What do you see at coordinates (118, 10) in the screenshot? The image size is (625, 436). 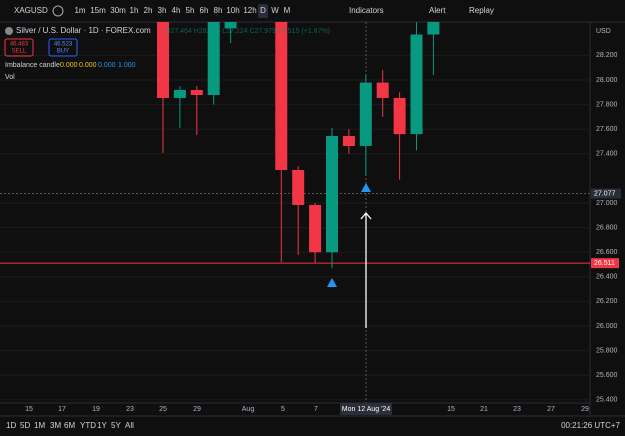 I see `interval: 30m` at bounding box center [118, 10].